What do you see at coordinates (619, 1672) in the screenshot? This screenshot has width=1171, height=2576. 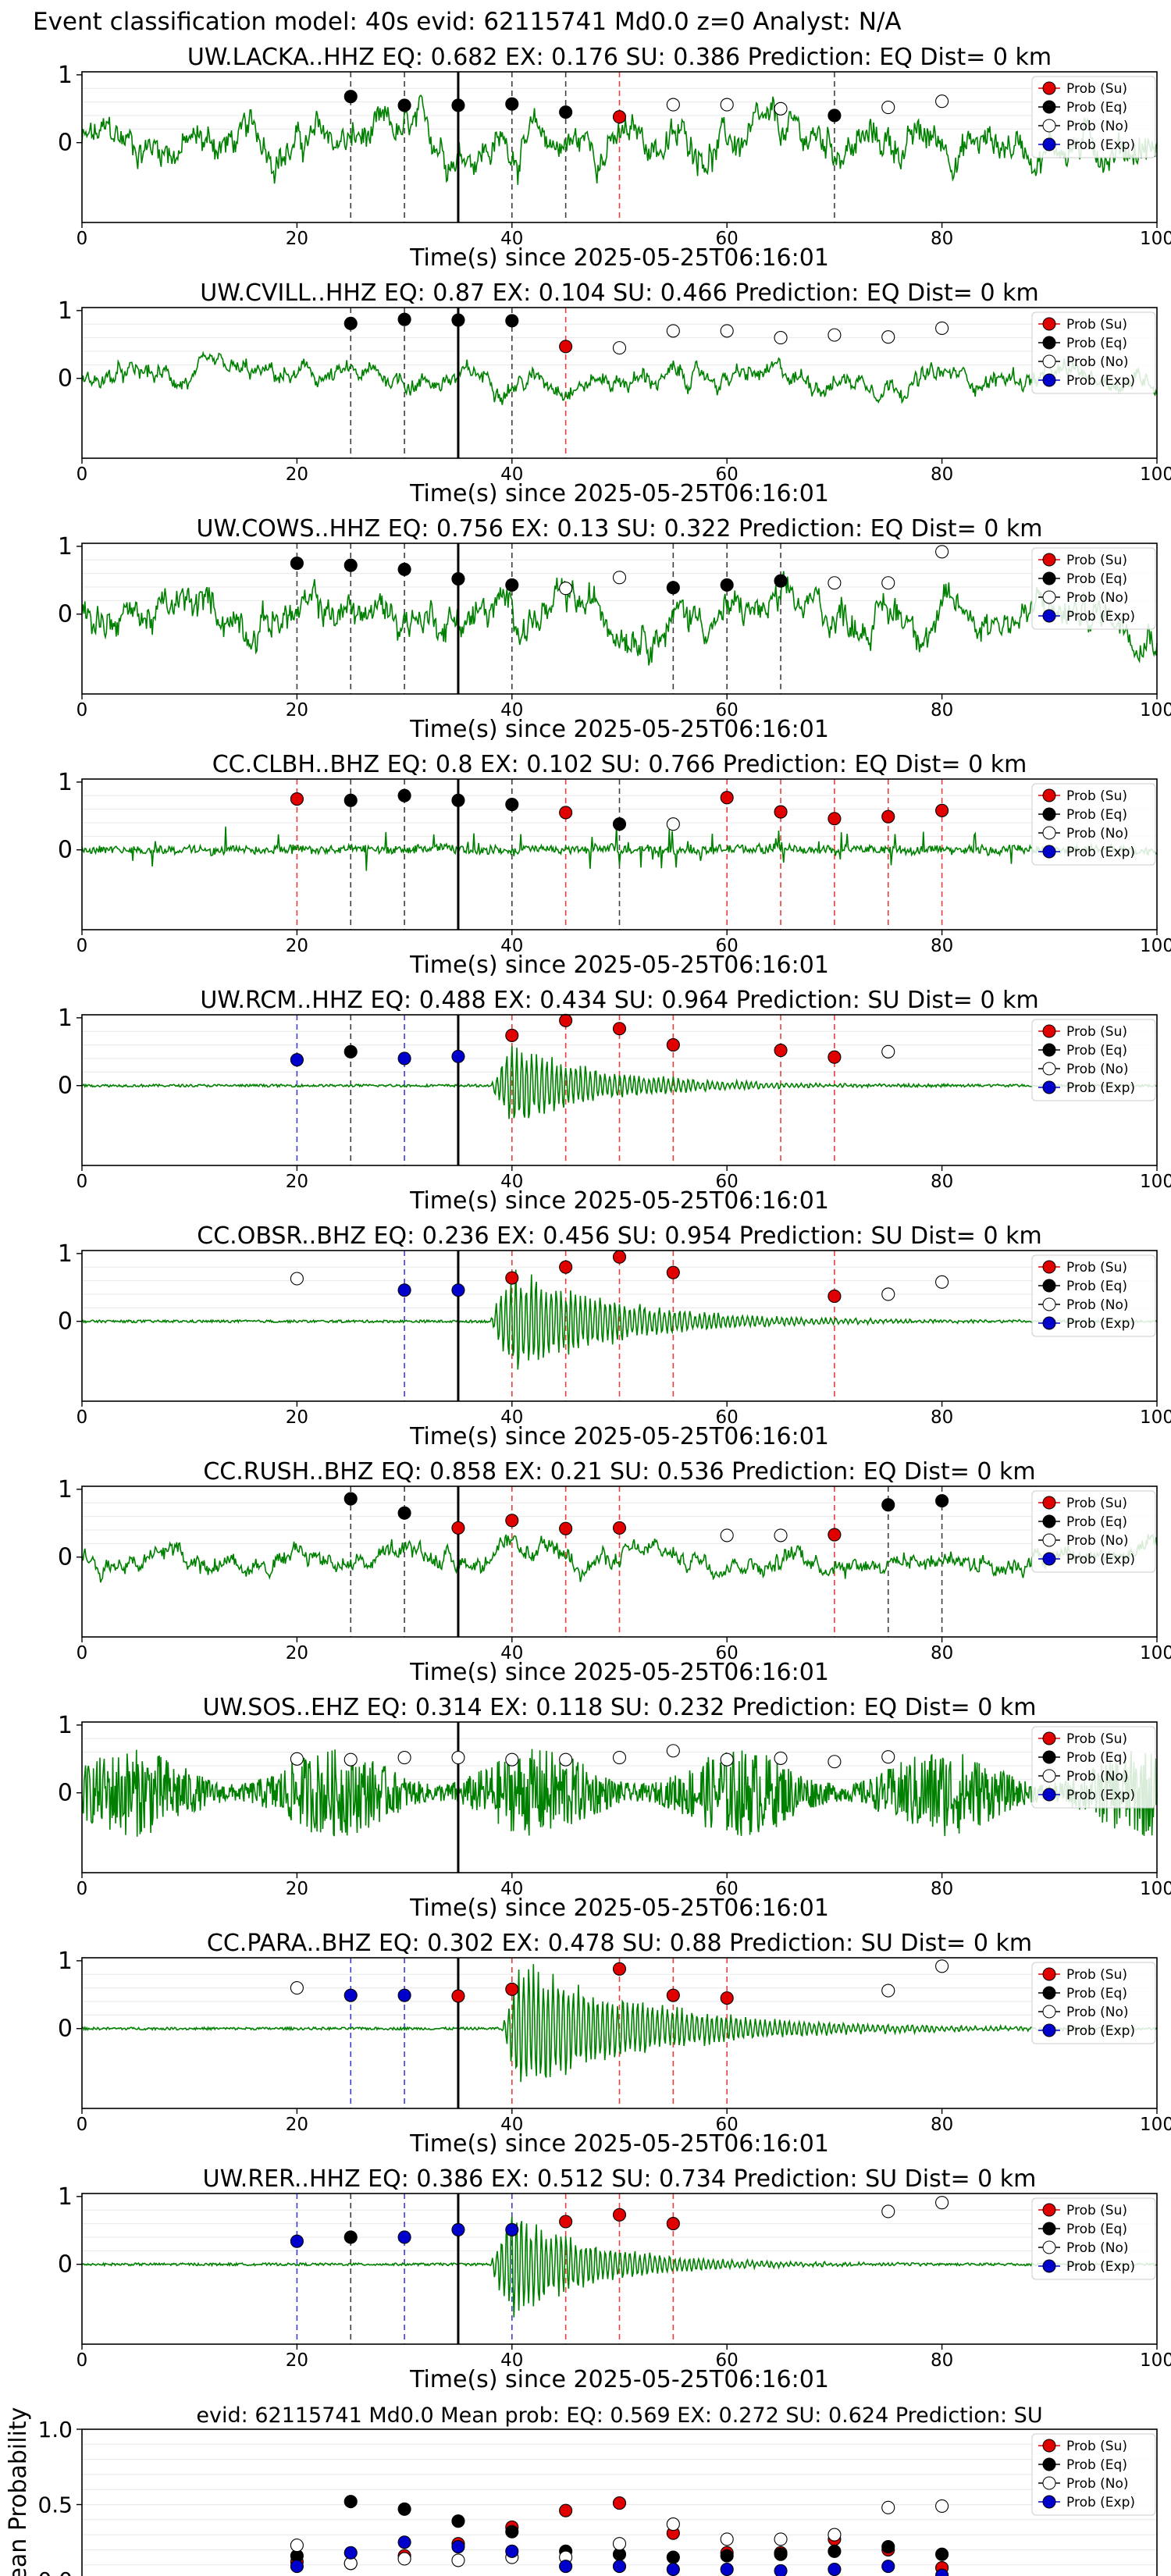 I see `x-axis-label: Time(s) since 2025-05-25T06:16:01` at bounding box center [619, 1672].